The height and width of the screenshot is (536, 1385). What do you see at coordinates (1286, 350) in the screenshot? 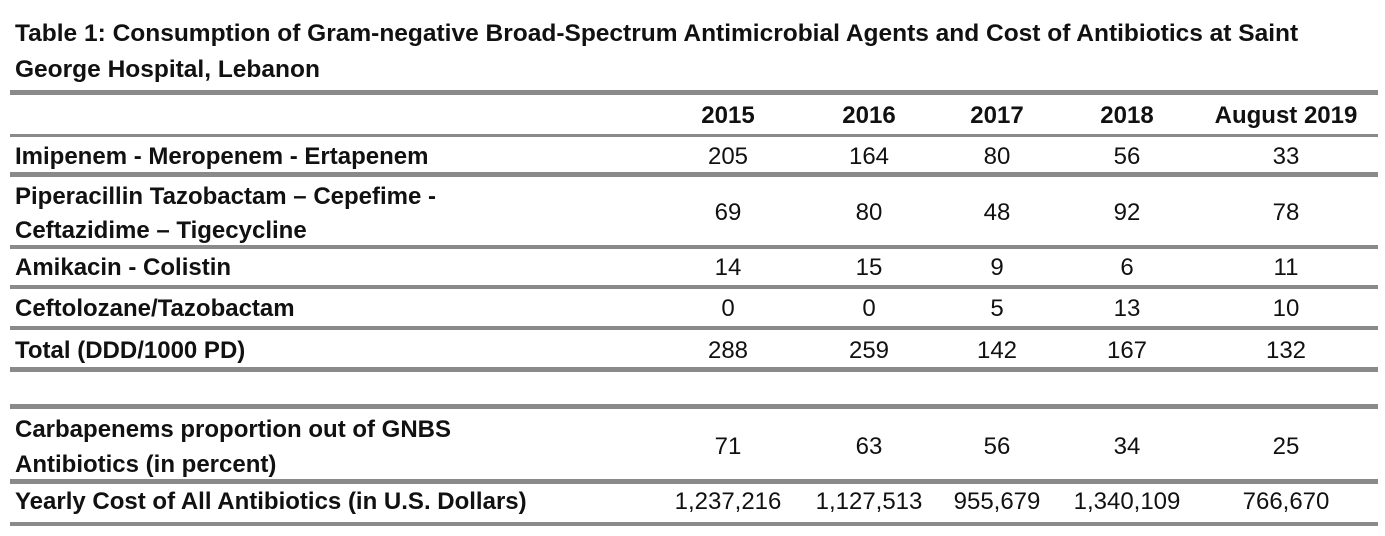
I see `table-cell: 132` at bounding box center [1286, 350].